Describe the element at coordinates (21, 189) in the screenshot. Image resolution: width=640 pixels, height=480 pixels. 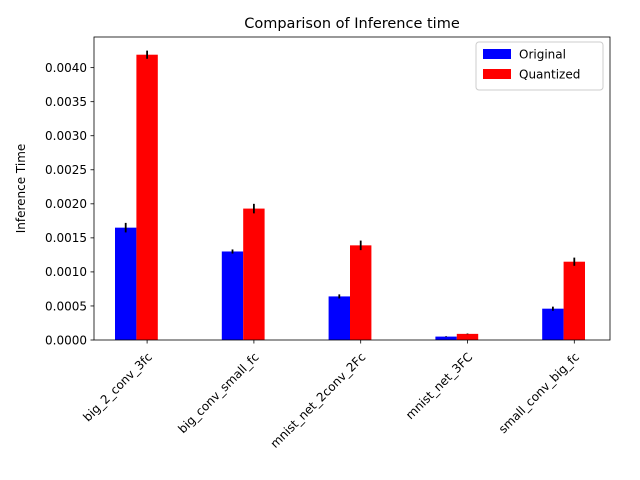
I see `y-axis-title: Inference Time` at that location.